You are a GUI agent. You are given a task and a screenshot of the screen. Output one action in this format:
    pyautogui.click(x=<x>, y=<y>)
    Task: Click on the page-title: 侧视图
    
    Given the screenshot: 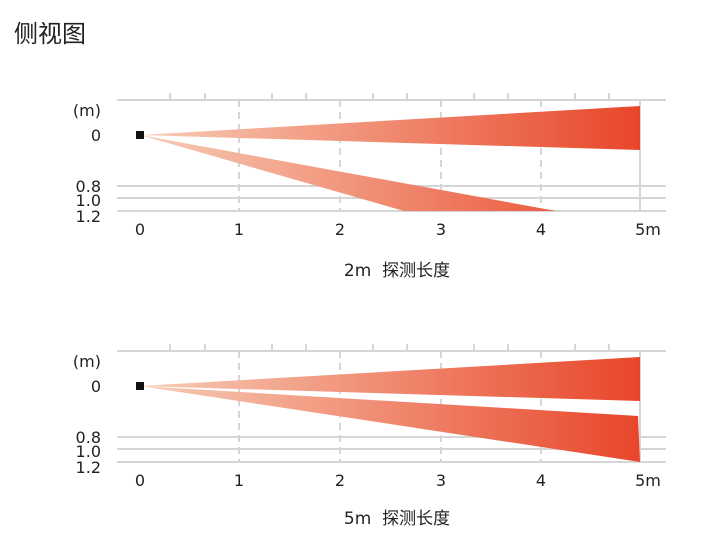 What is the action you would take?
    pyautogui.click(x=50, y=34)
    